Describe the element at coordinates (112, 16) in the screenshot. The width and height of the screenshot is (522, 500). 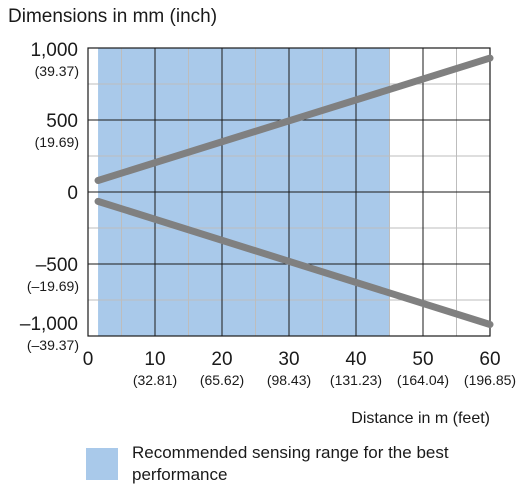
I see `chart-title: Dimensions in mm (inch)` at that location.